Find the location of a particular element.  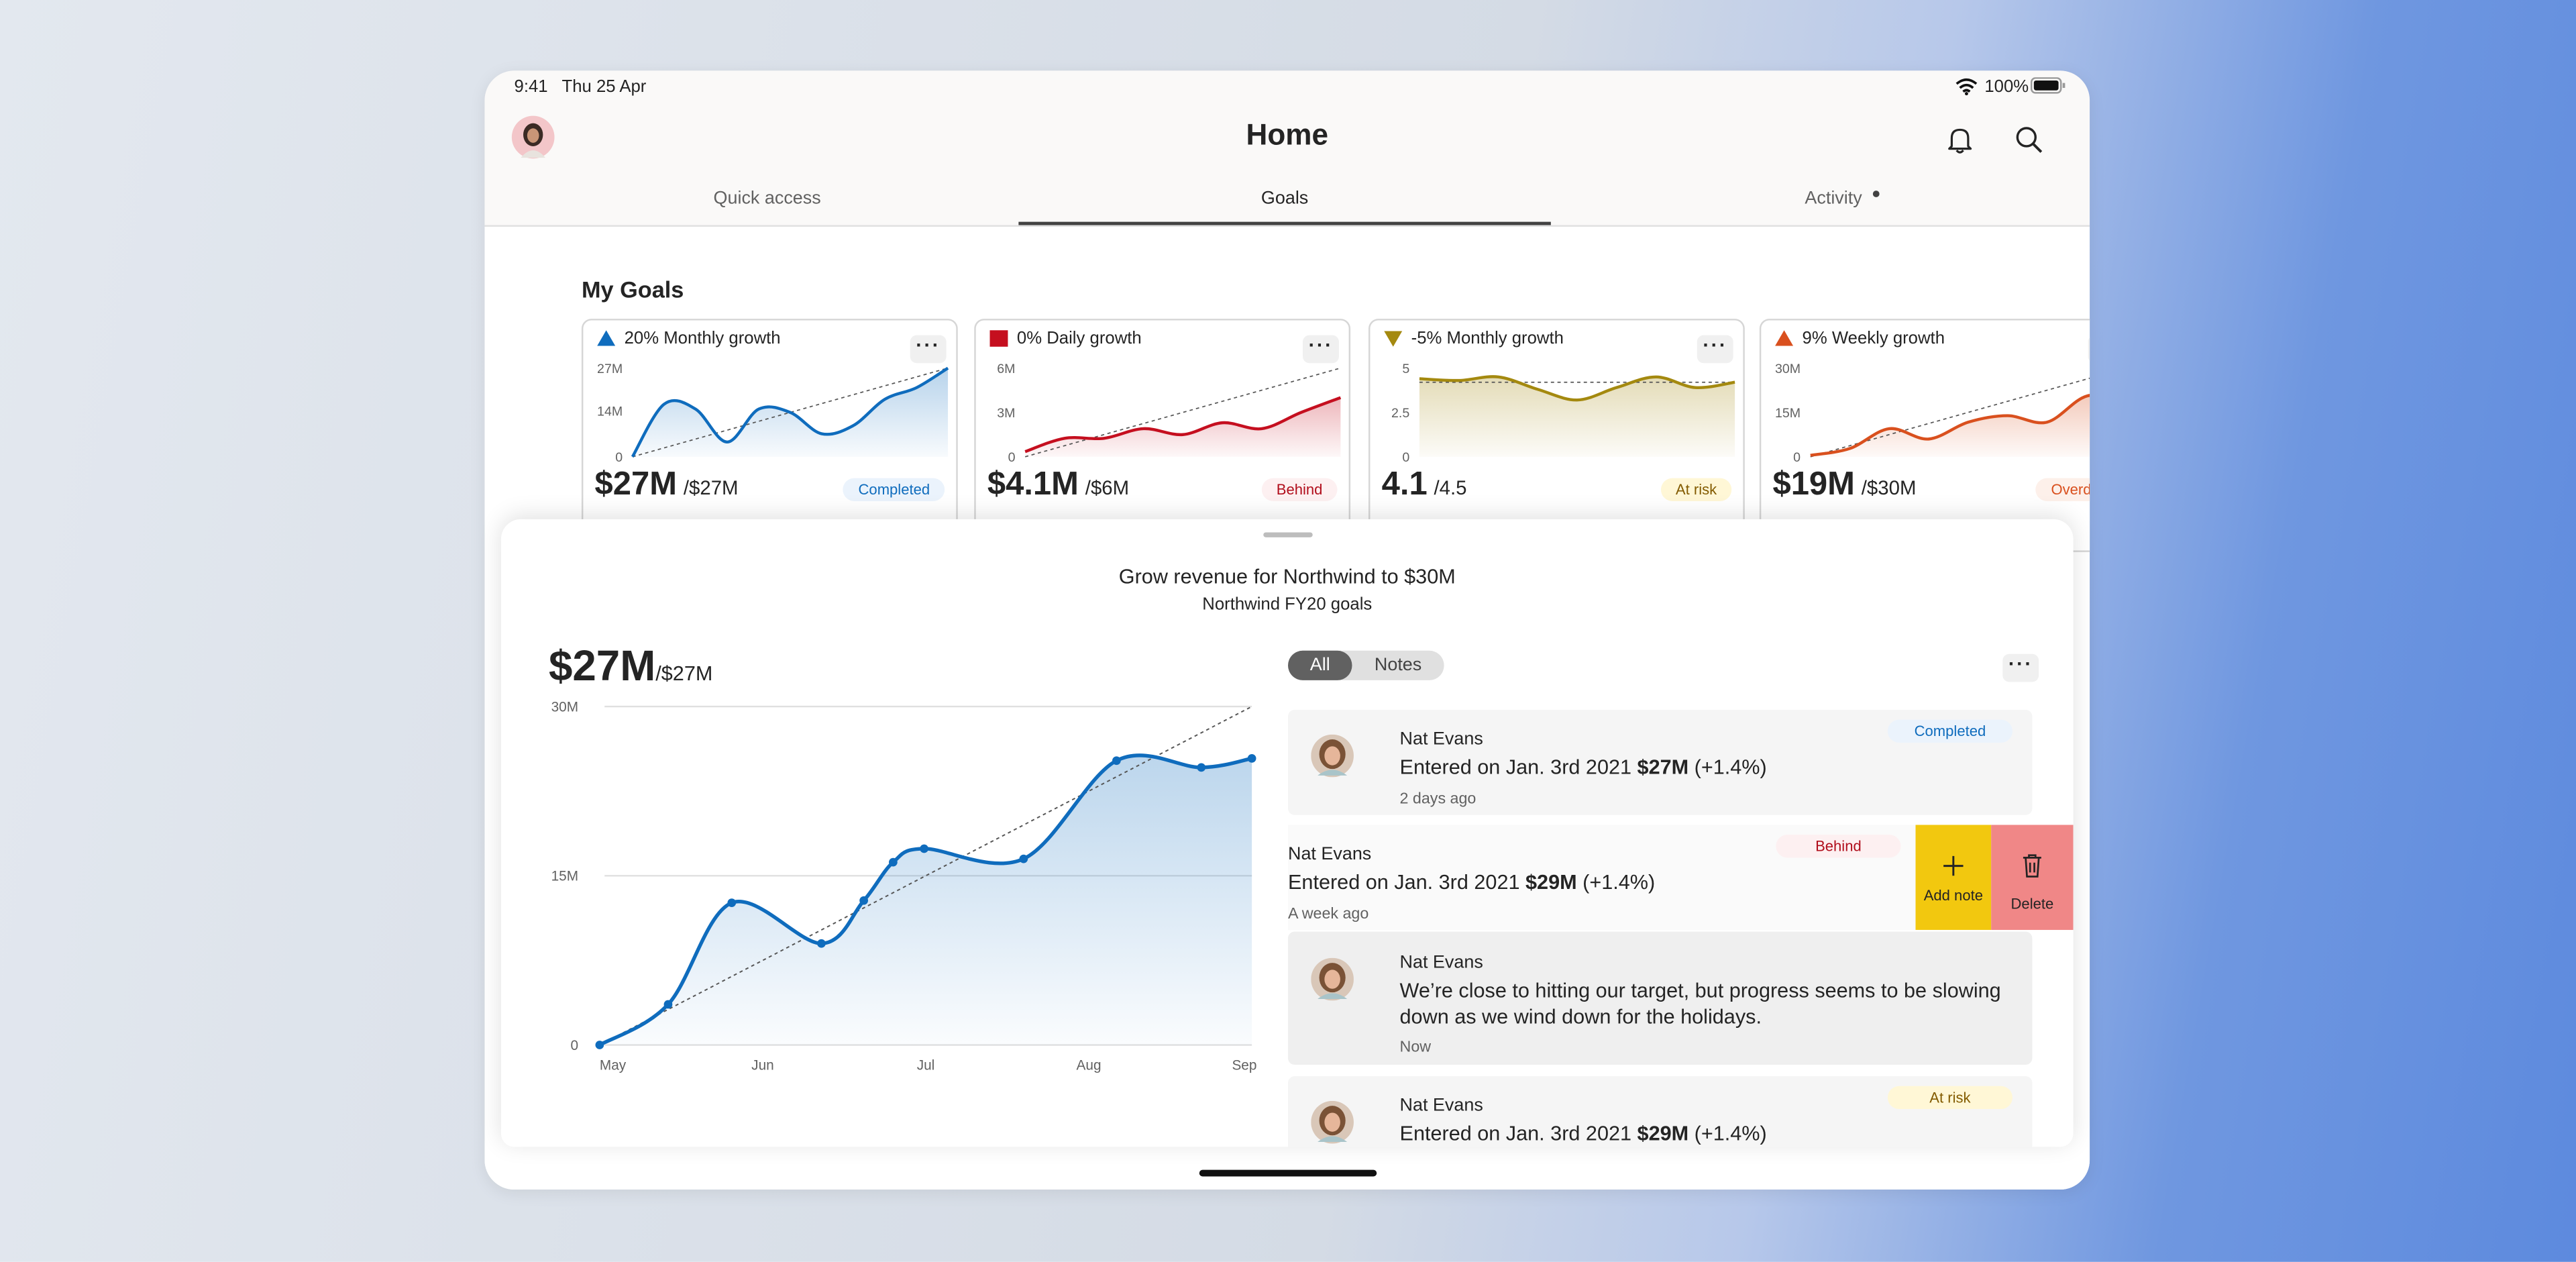

goal-chart: 02.55 is located at coordinates (1563, 413).